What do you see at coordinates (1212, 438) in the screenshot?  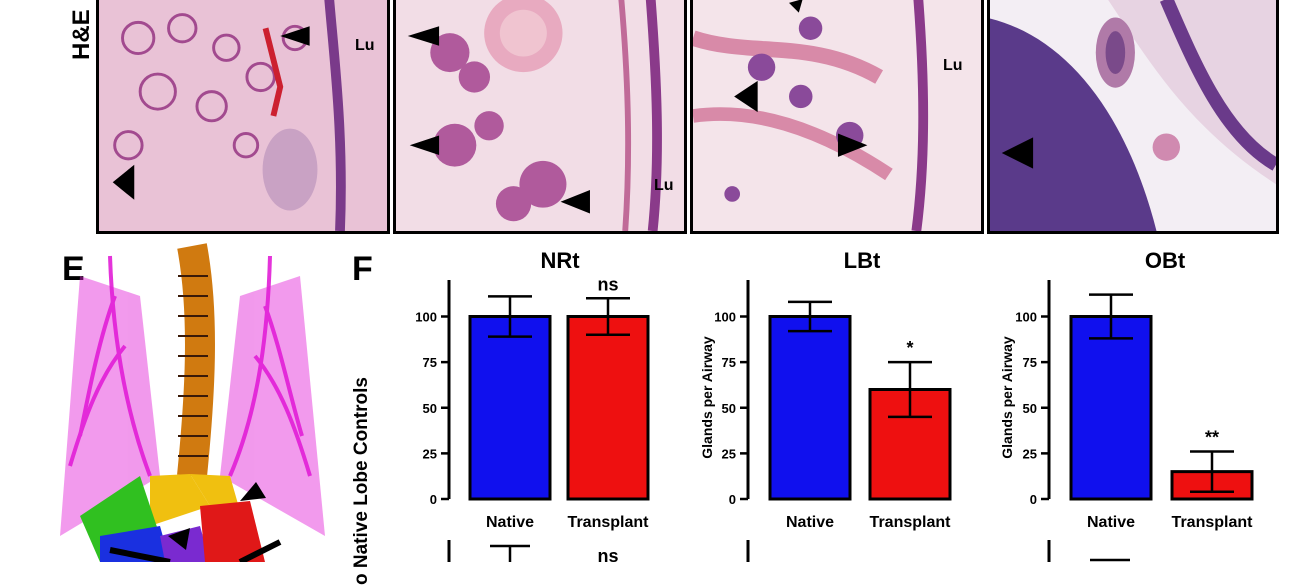 I see `significance-label: **` at bounding box center [1212, 438].